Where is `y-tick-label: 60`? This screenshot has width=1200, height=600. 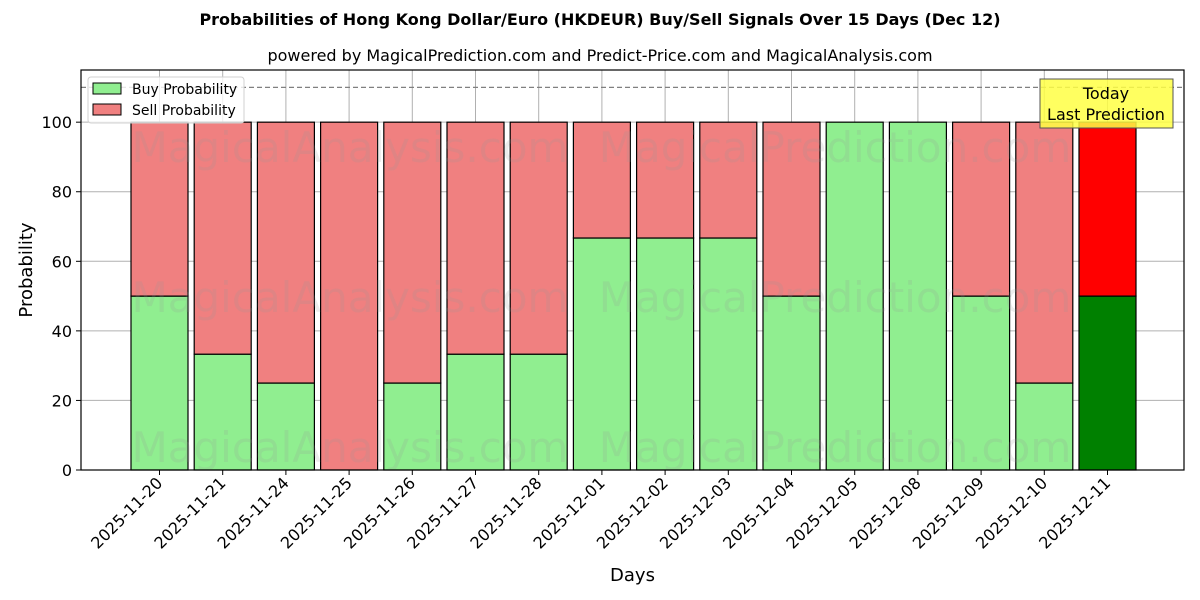
y-tick-label: 60 is located at coordinates (62, 261).